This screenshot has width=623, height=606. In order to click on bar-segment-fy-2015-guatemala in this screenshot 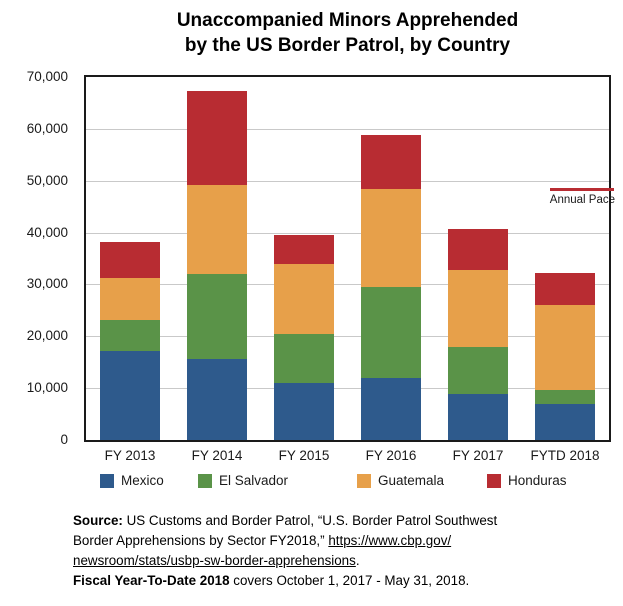, I will do `click(303, 299)`.